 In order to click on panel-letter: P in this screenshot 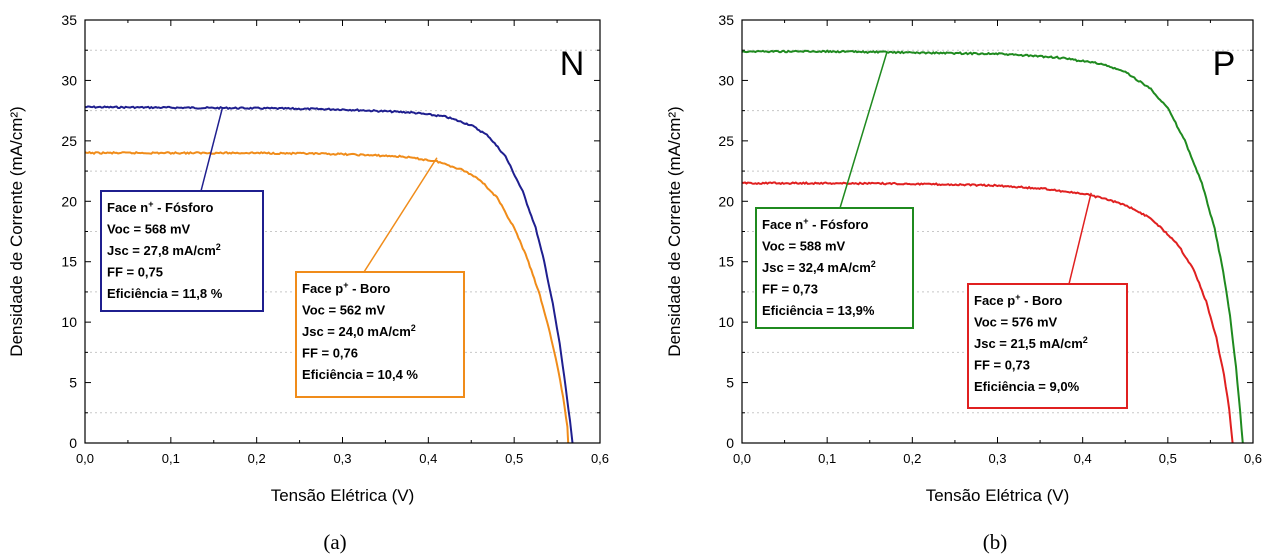, I will do `click(1224, 64)`.